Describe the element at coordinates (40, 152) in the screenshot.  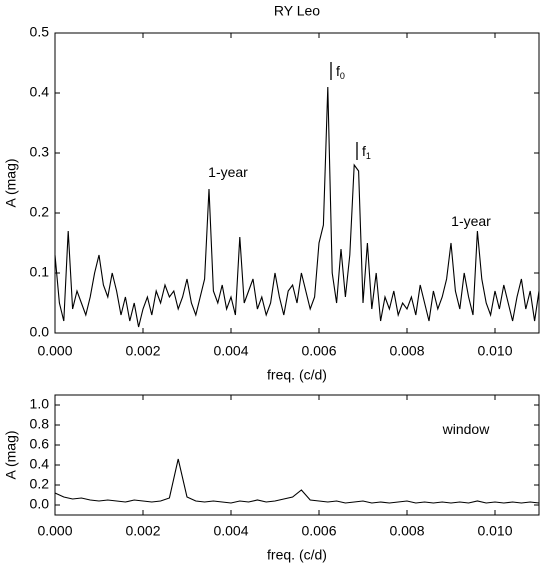
I see `y-tick-label: 0.3` at that location.